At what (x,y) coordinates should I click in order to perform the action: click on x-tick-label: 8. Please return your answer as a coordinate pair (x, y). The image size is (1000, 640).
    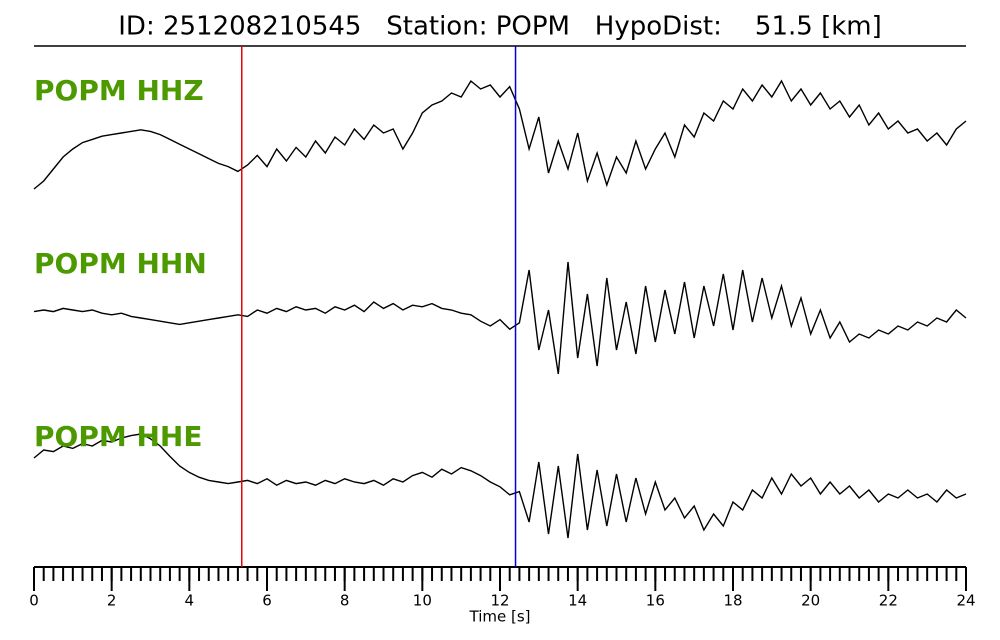
    Looking at the image, I should click on (345, 601).